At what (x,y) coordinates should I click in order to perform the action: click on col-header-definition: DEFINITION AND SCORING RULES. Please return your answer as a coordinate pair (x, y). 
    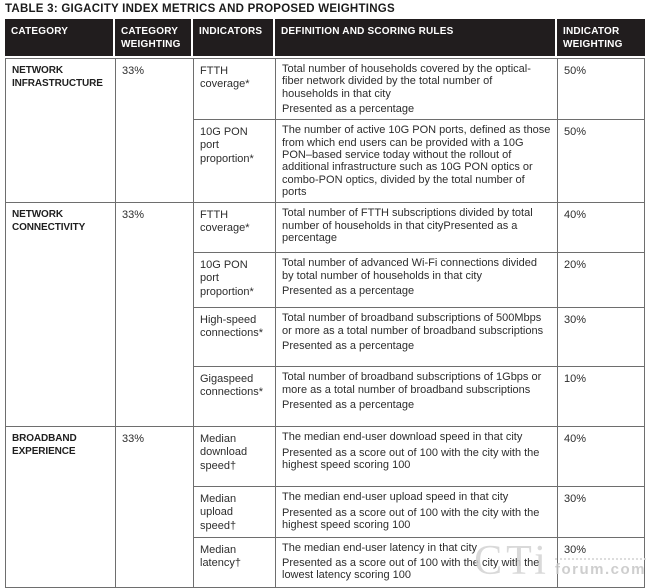
    Looking at the image, I should click on (416, 38).